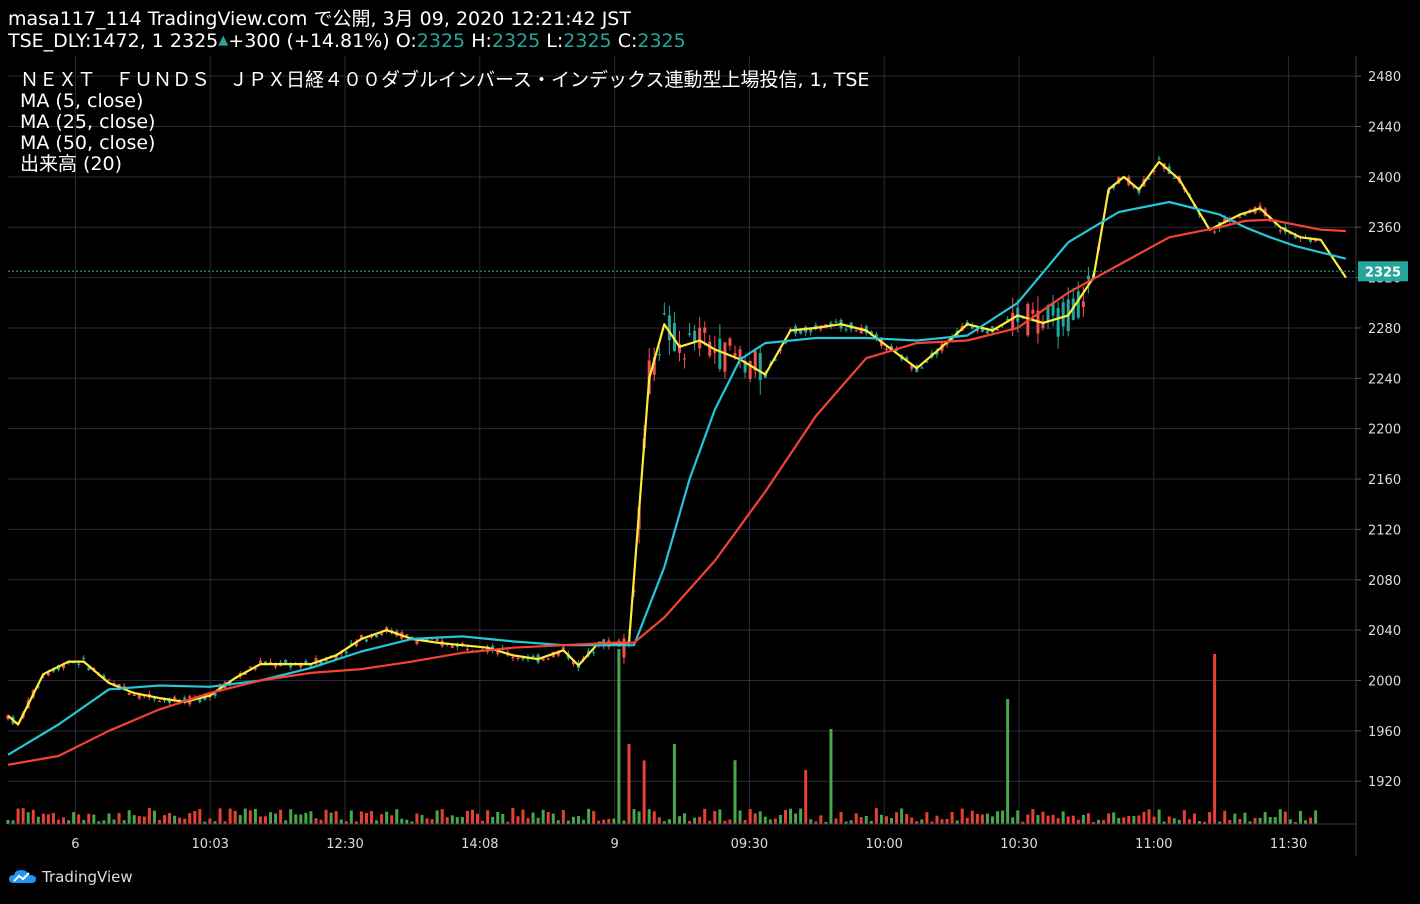 This screenshot has height=904, width=1420. What do you see at coordinates (87, 122) in the screenshot?
I see `ma25-legend: MA (25, close)` at bounding box center [87, 122].